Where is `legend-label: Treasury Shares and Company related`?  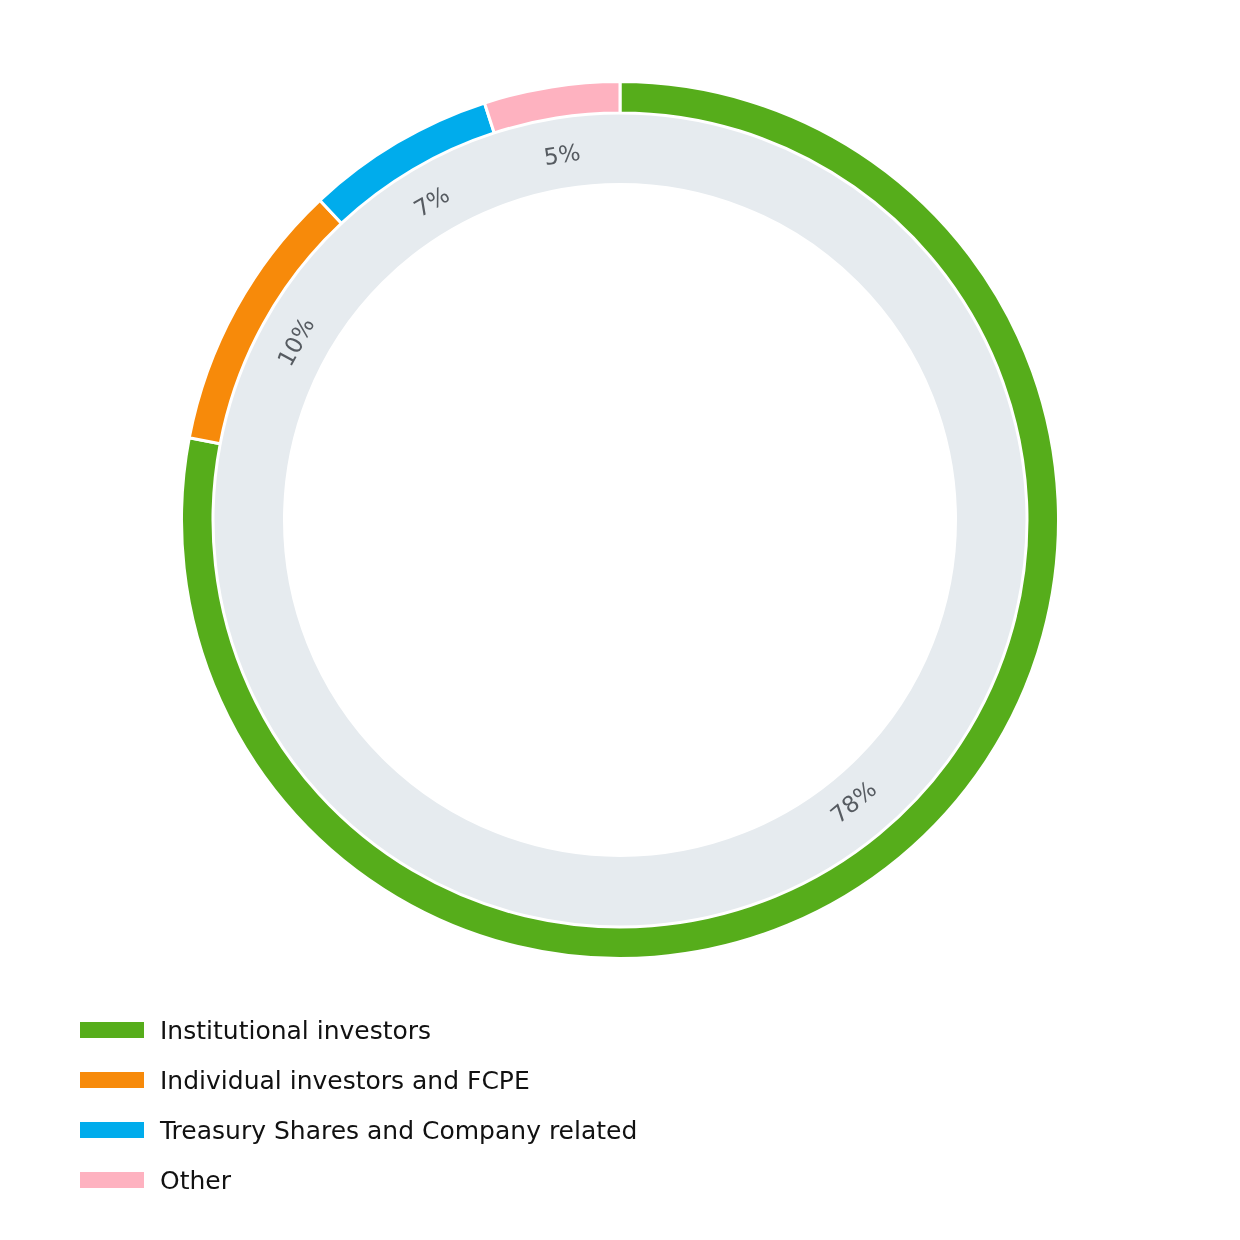 legend-label: Treasury Shares and Company related is located at coordinates (399, 1130).